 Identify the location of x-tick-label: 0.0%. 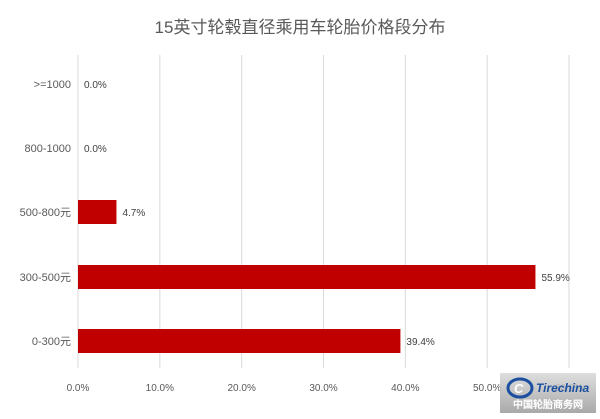
(78, 388).